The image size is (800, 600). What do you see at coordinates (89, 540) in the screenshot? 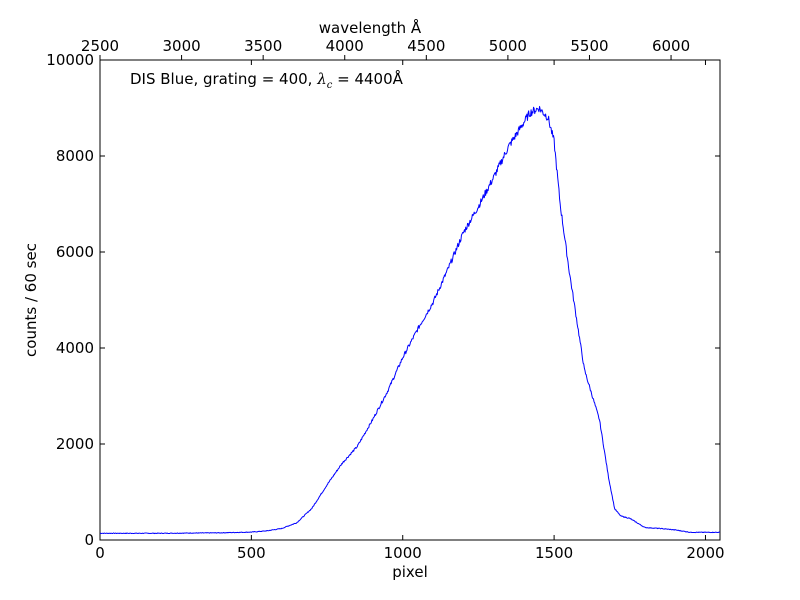
I see `y-tick-label: 0` at bounding box center [89, 540].